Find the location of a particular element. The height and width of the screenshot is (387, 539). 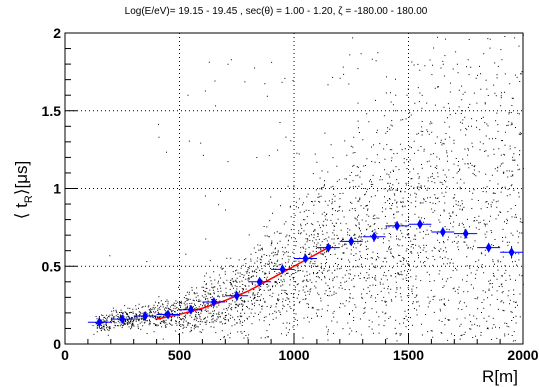

x-axis-label: R[m] is located at coordinates (500, 376).